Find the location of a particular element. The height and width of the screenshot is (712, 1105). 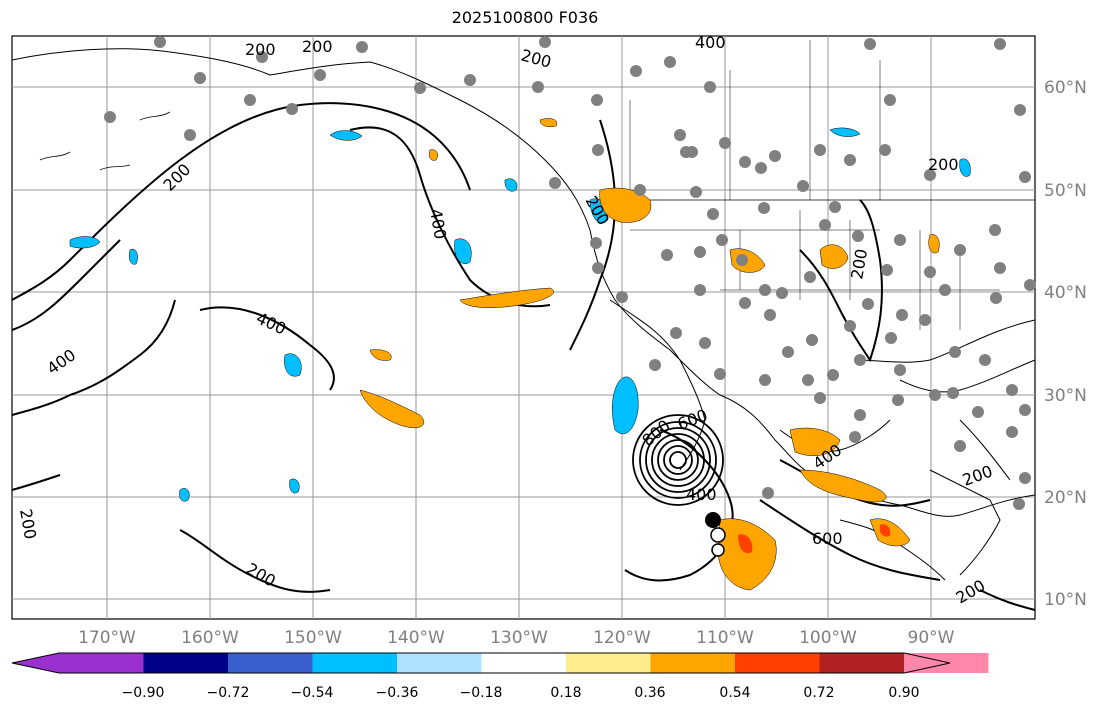

lat-label: 20°N is located at coordinates (1065, 498).